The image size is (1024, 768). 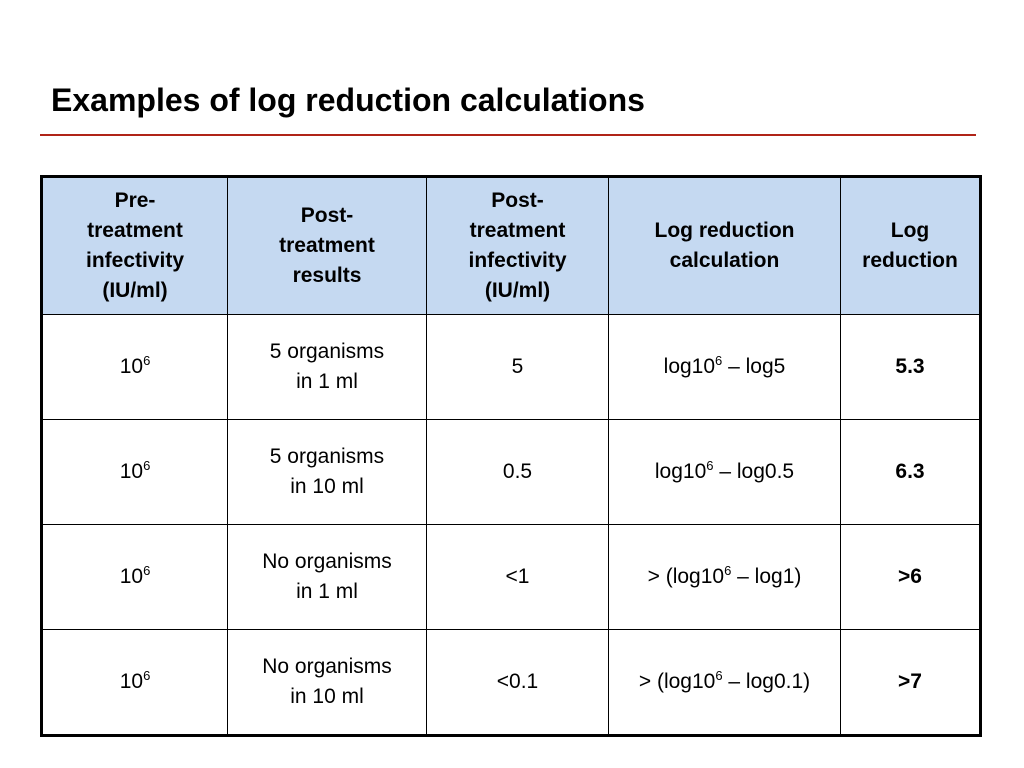 I want to click on post-infectivity-cell: 0.5, so click(x=517, y=472).